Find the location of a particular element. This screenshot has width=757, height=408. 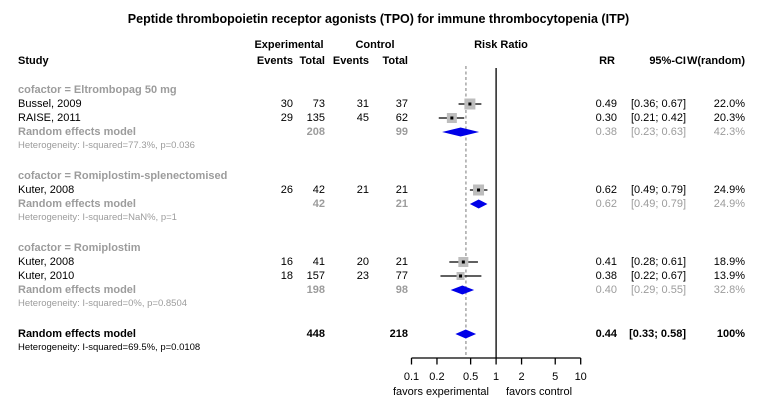

count-cell: 26 is located at coordinates (286, 190).